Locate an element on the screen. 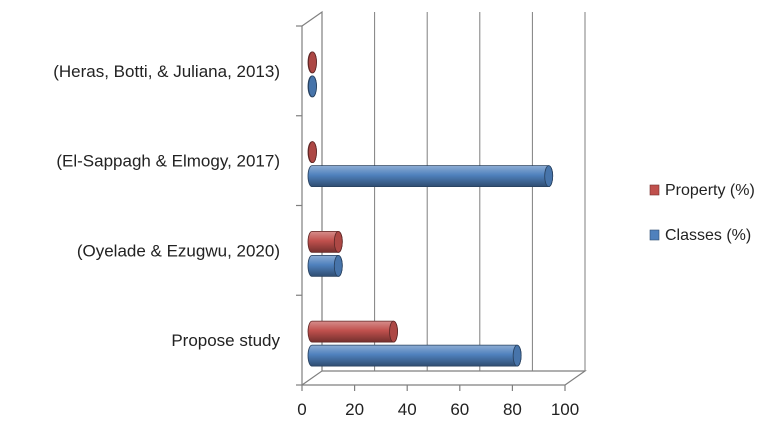 The height and width of the screenshot is (425, 781). category-label: (Heras, Botti, & Juliana, 2013) is located at coordinates (166, 71).